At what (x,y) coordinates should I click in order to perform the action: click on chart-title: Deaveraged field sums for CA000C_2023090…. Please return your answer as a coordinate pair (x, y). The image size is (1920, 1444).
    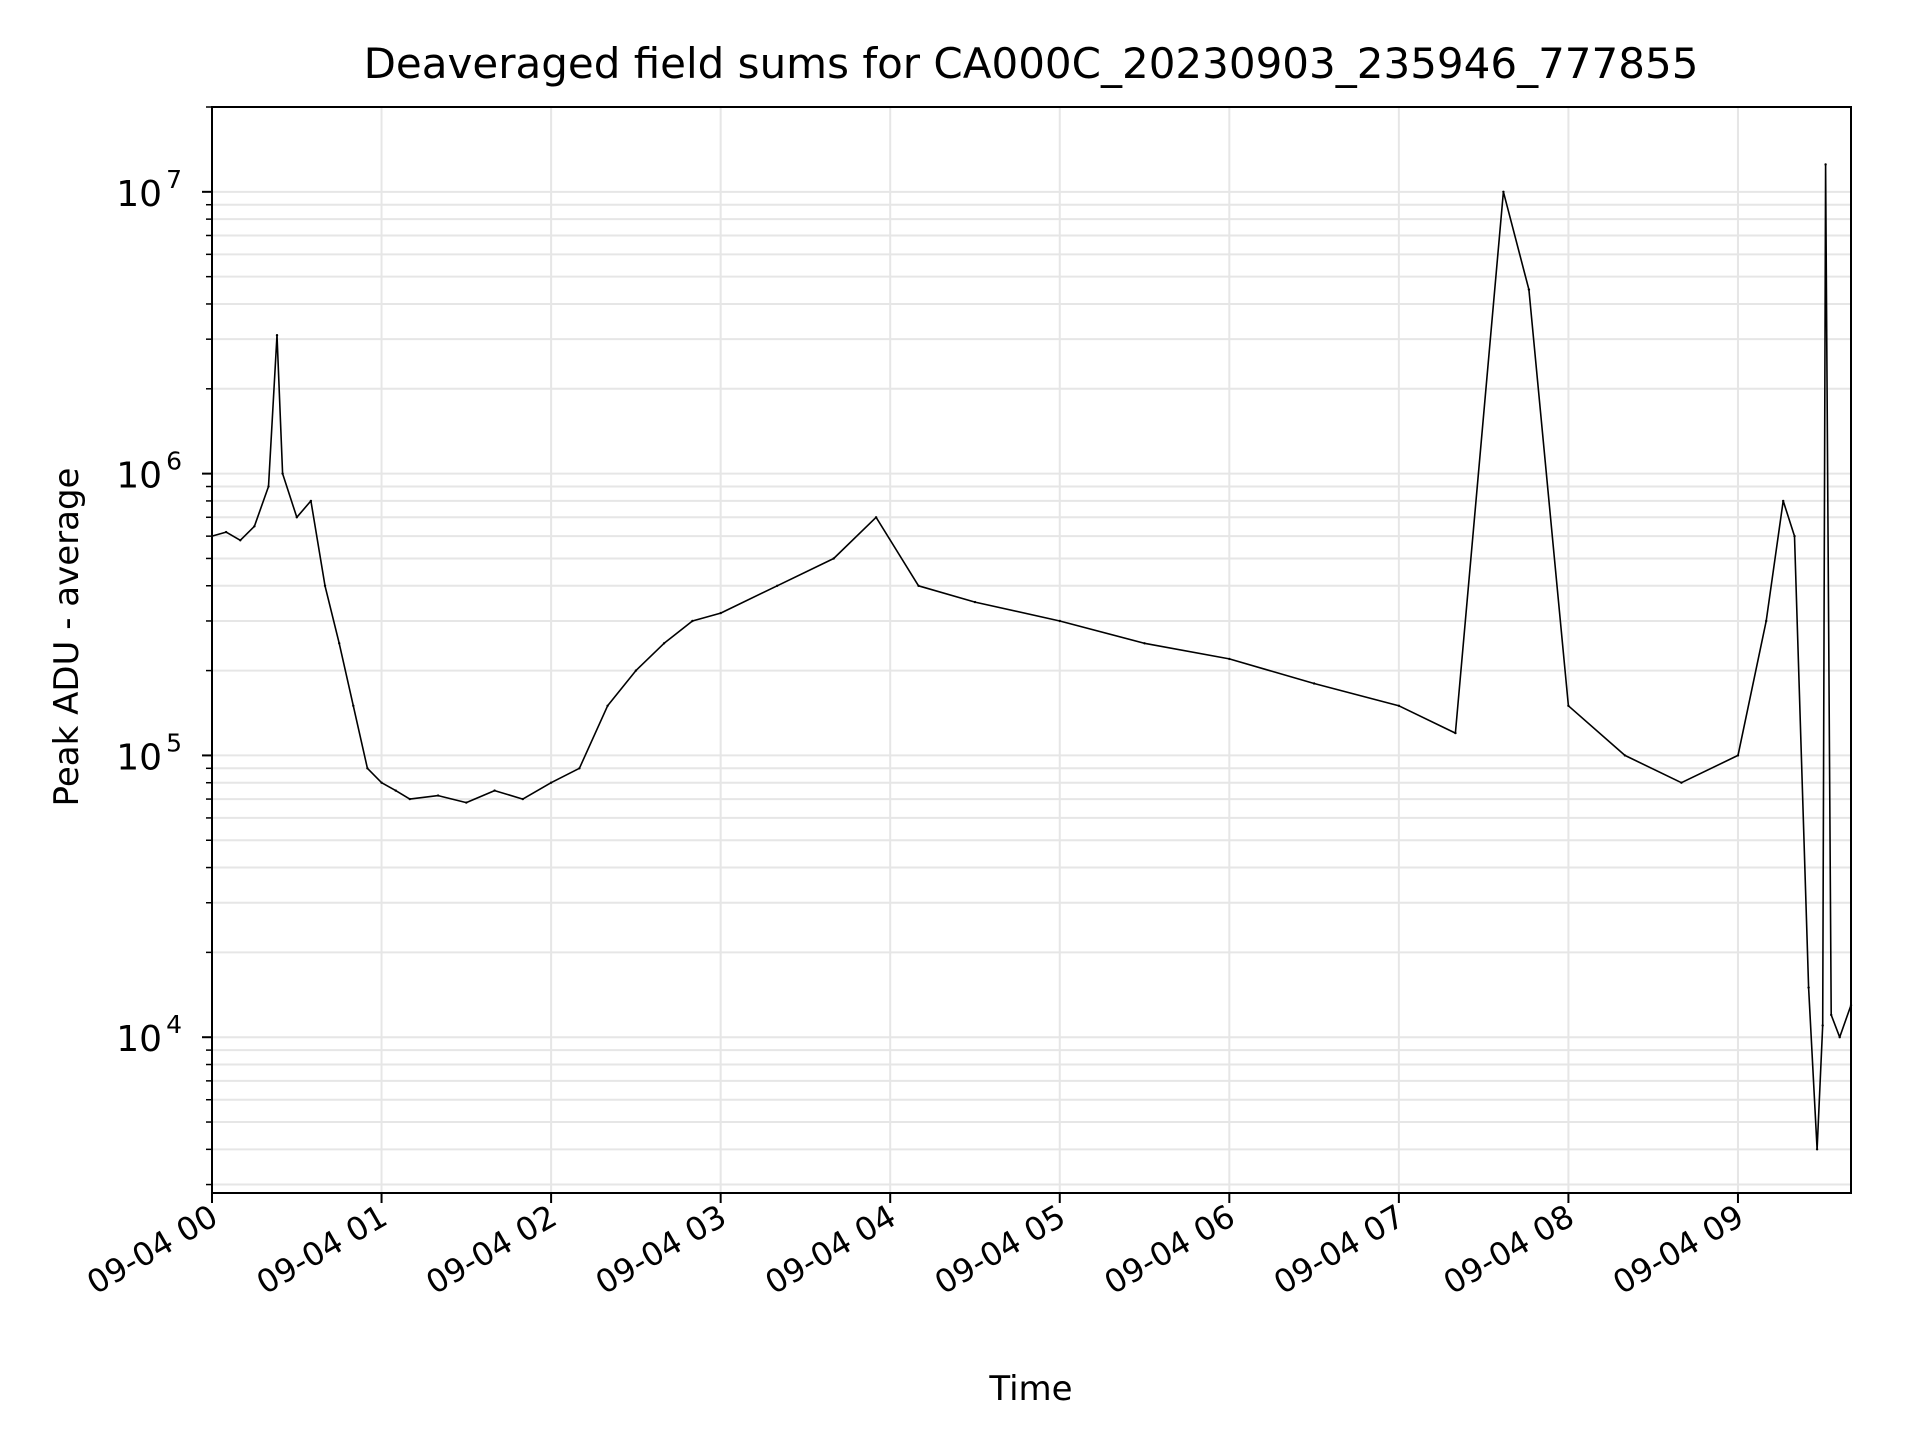
    Looking at the image, I should click on (1031, 63).